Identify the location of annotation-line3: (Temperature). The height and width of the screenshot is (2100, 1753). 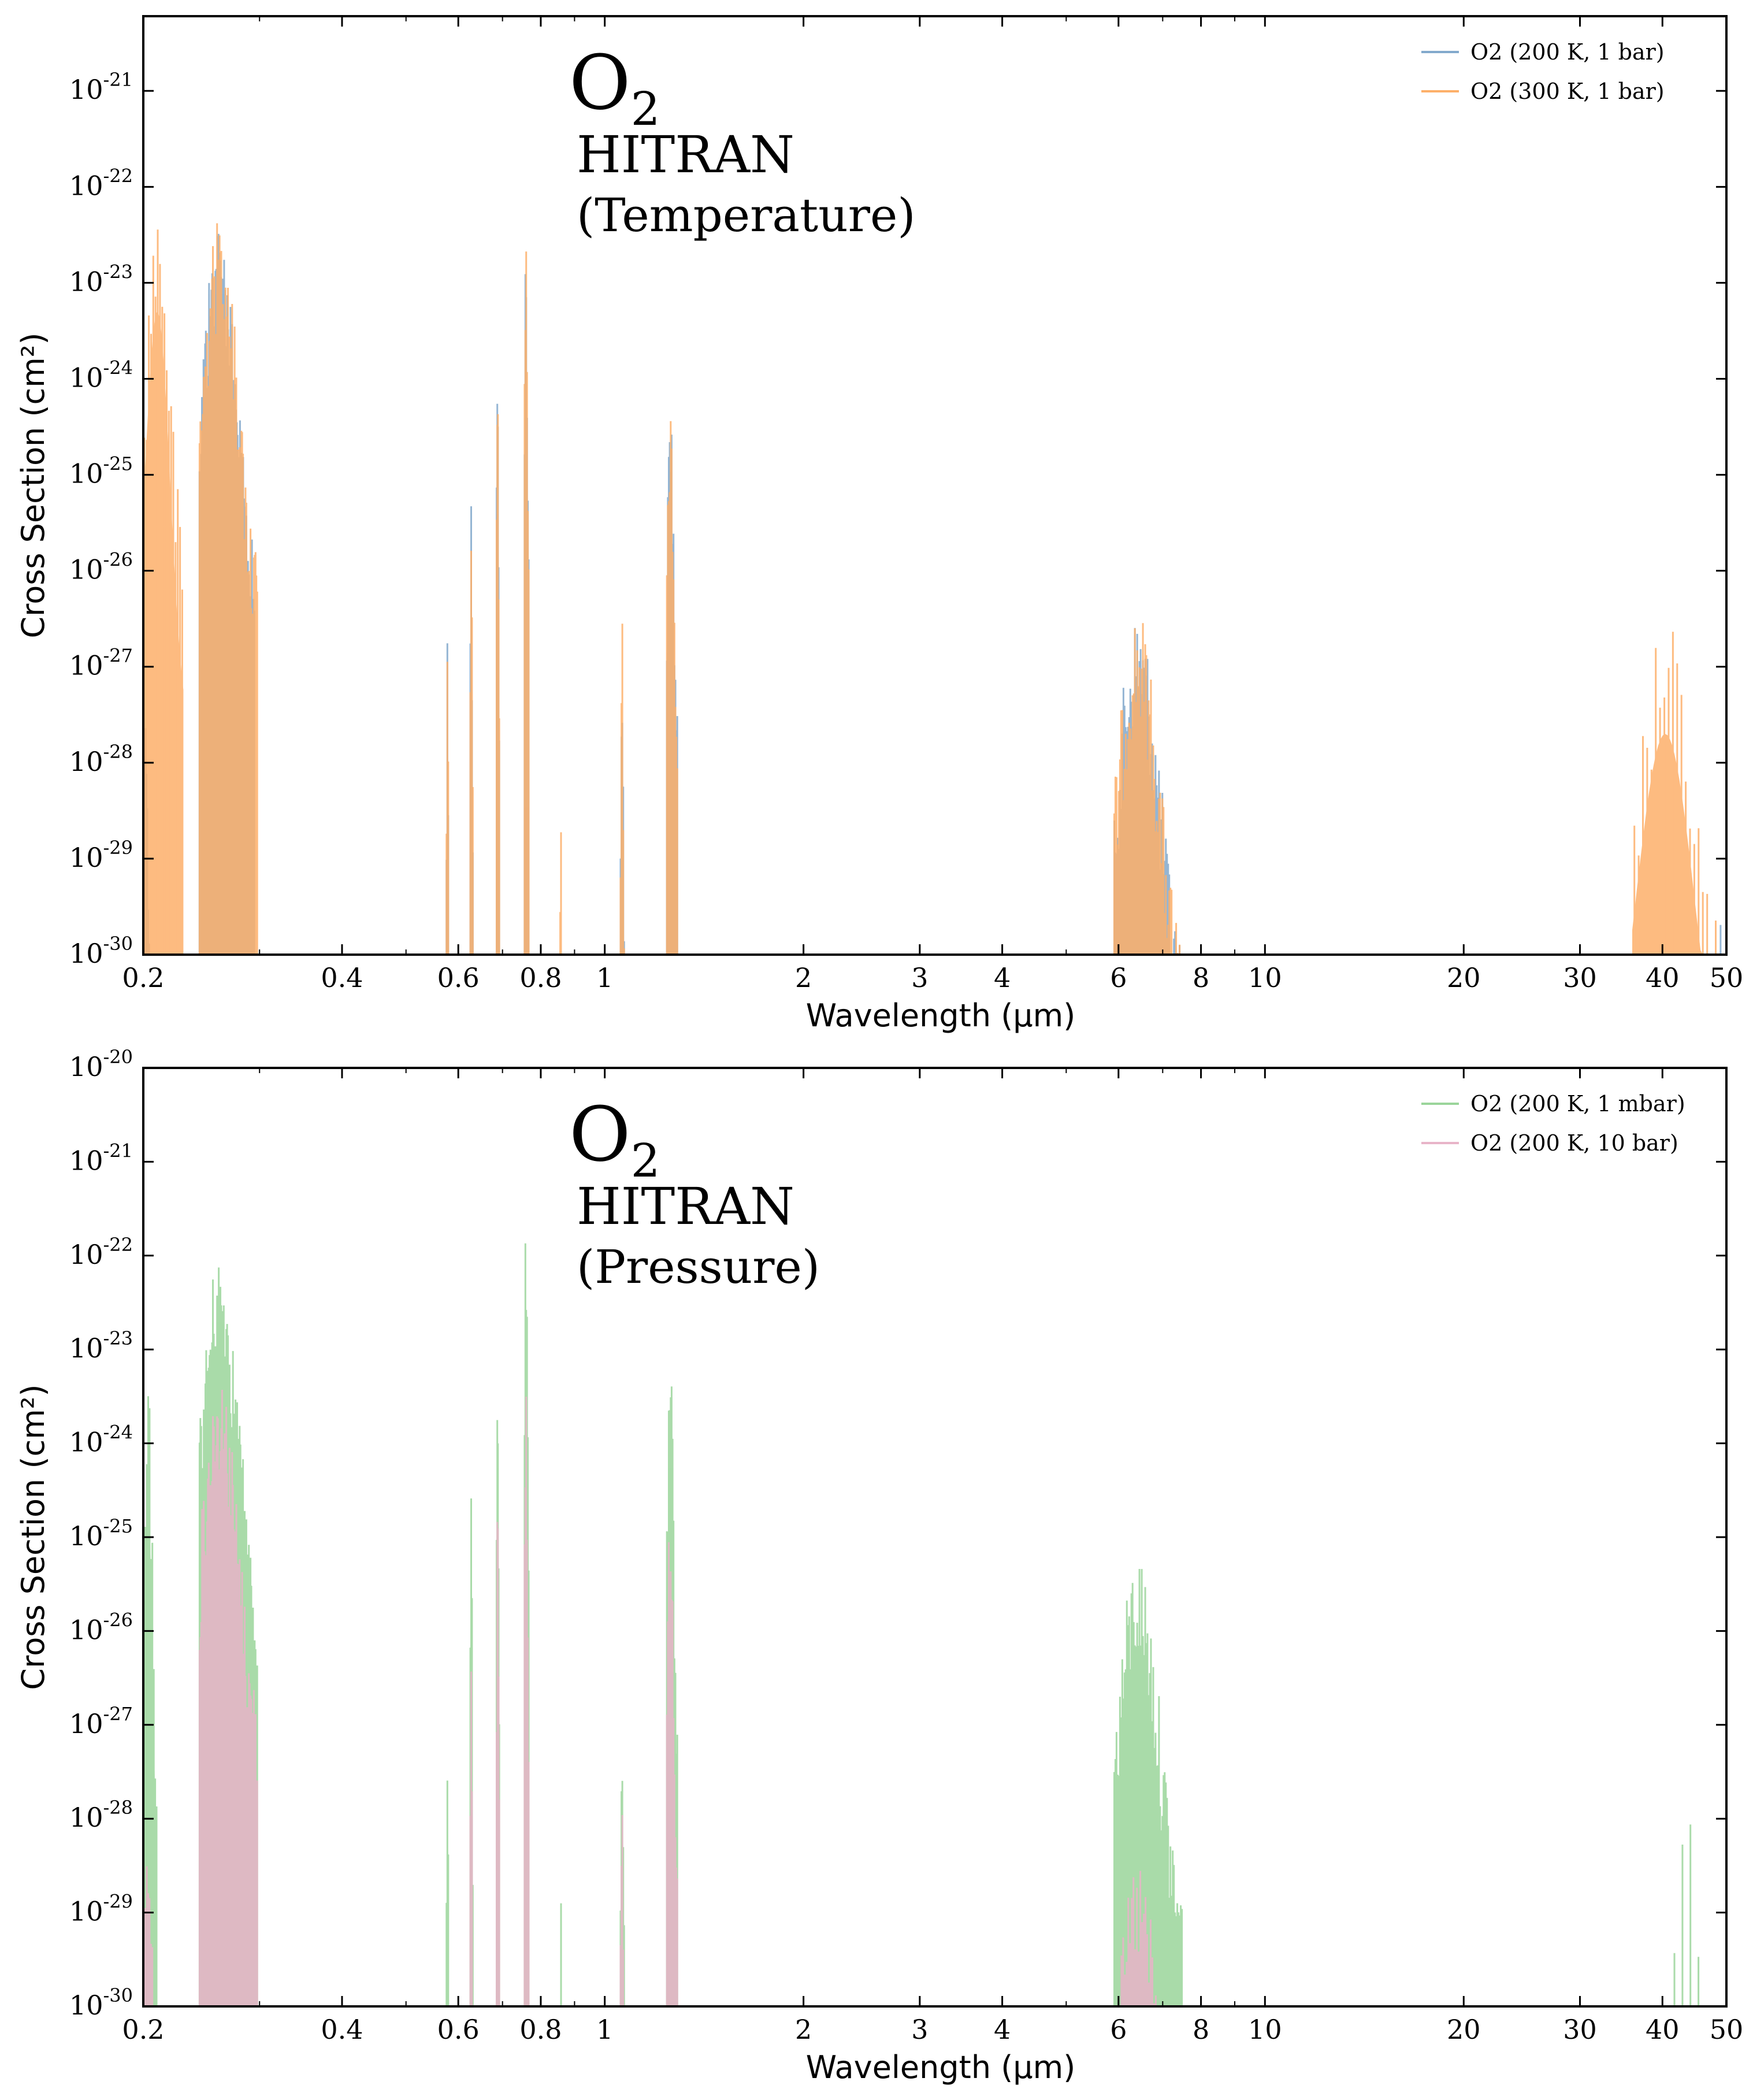
(746, 215).